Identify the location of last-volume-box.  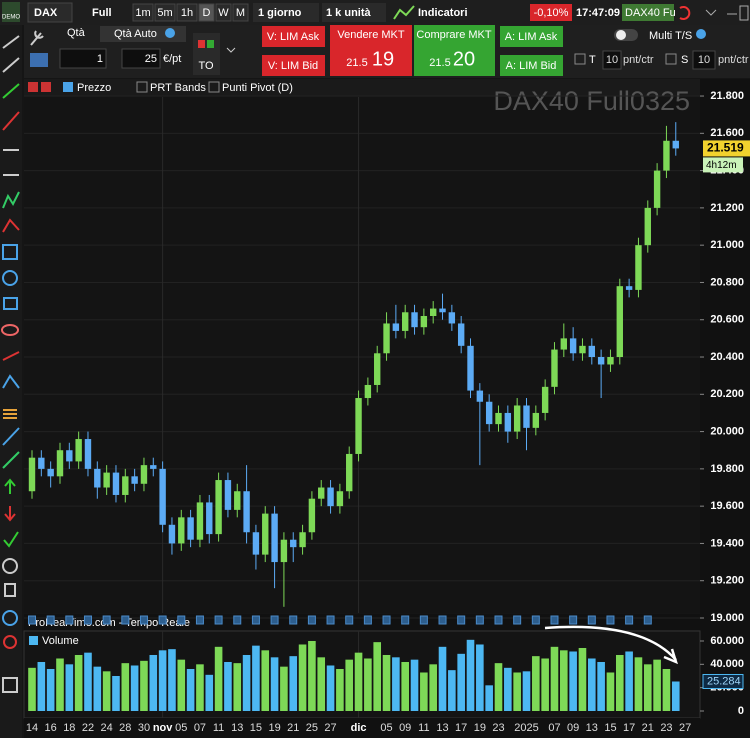
(723, 681).